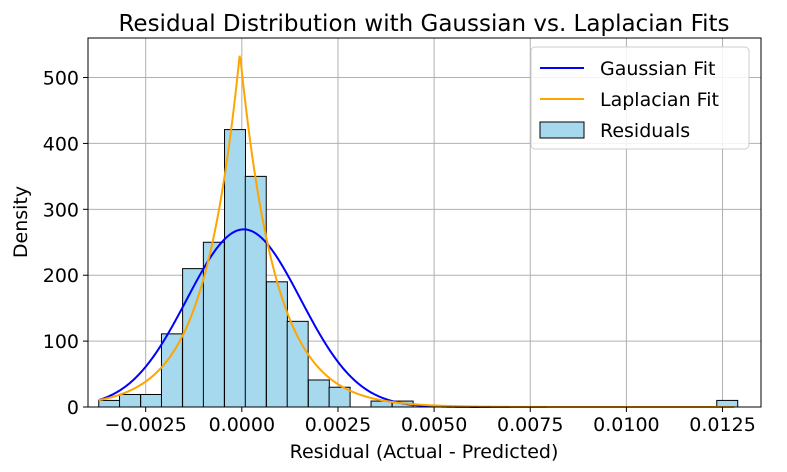 This screenshot has width=787, height=472. What do you see at coordinates (73, 408) in the screenshot?
I see `y-tick-label: 0` at bounding box center [73, 408].